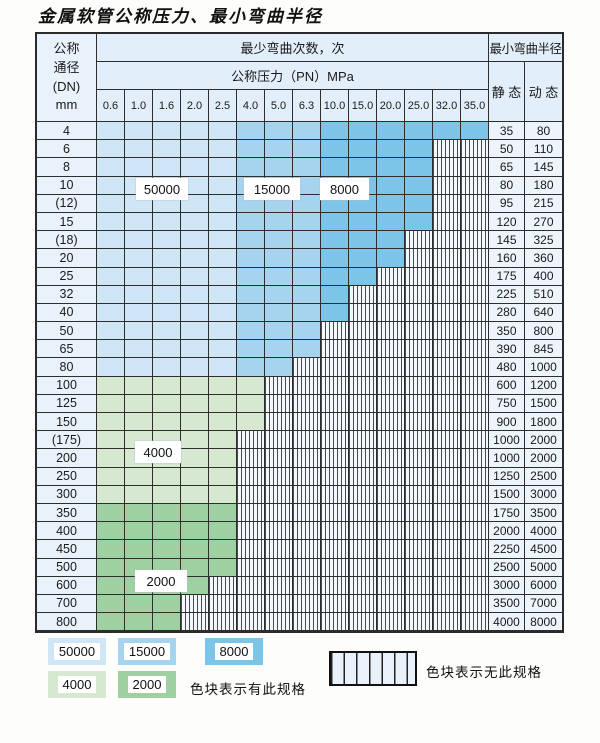 The height and width of the screenshot is (743, 600). What do you see at coordinates (543, 313) in the screenshot?
I see `dynamic-radius-cell: 640` at bounding box center [543, 313].